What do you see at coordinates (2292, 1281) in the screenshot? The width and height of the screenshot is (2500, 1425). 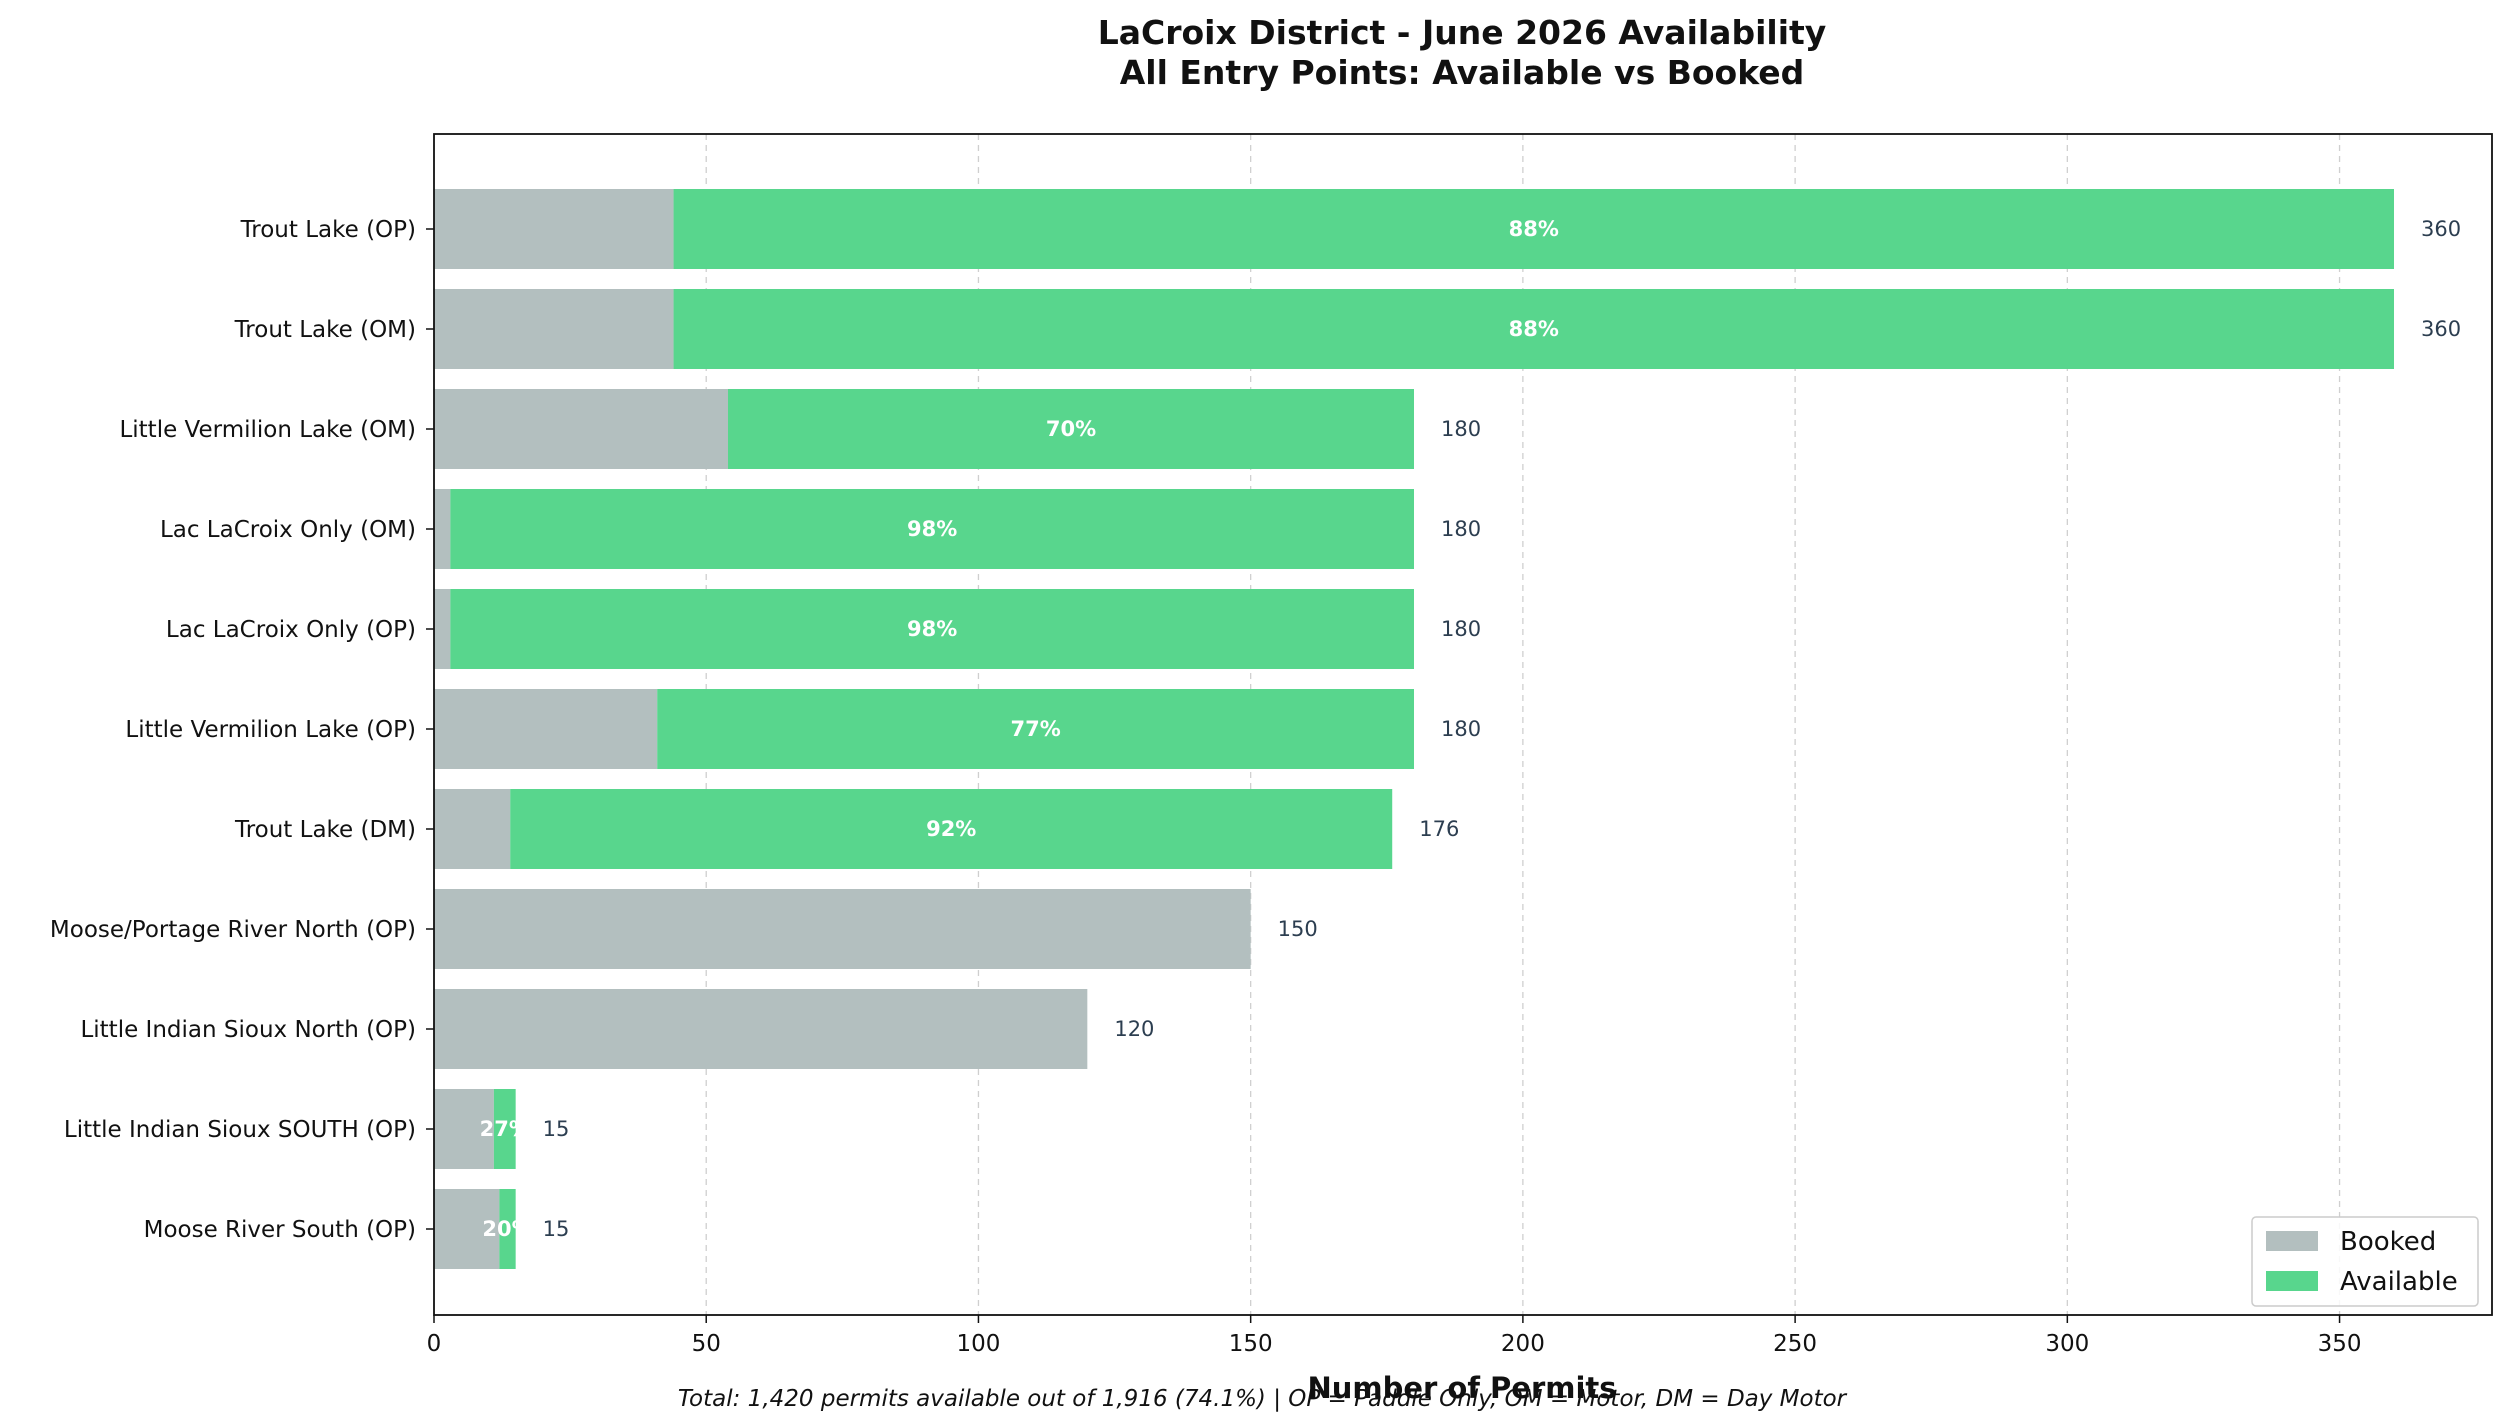 I see `legend-swatch-available` at bounding box center [2292, 1281].